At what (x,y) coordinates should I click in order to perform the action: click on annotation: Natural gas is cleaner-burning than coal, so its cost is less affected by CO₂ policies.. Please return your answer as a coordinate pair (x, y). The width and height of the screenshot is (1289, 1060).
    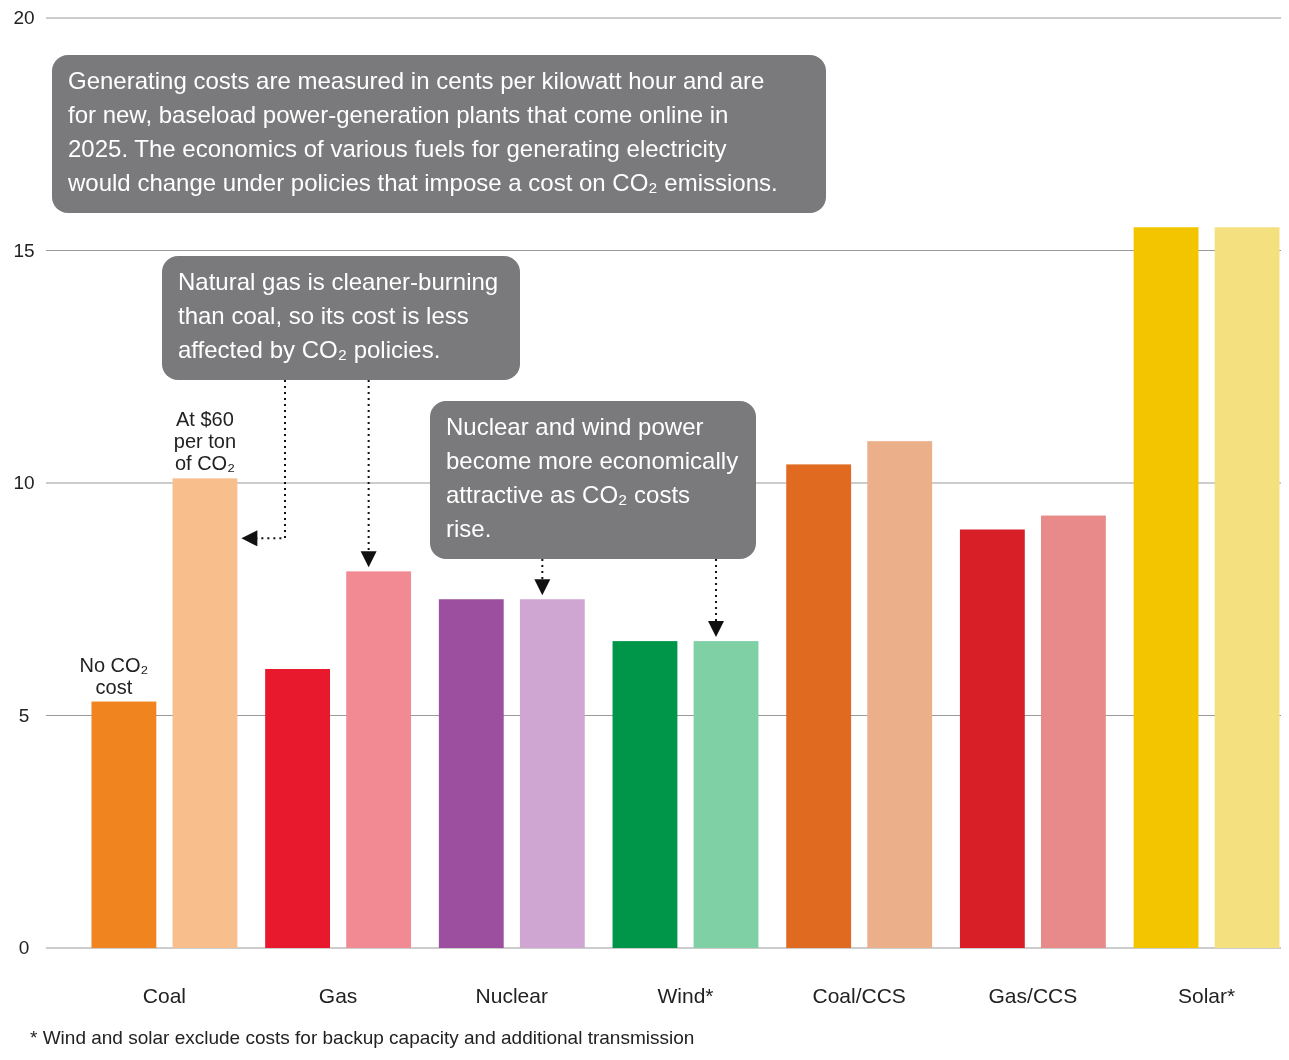
    Looking at the image, I should click on (338, 315).